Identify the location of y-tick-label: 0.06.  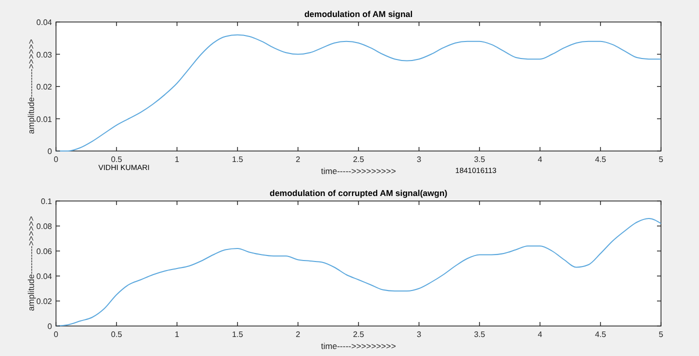
(44, 251).